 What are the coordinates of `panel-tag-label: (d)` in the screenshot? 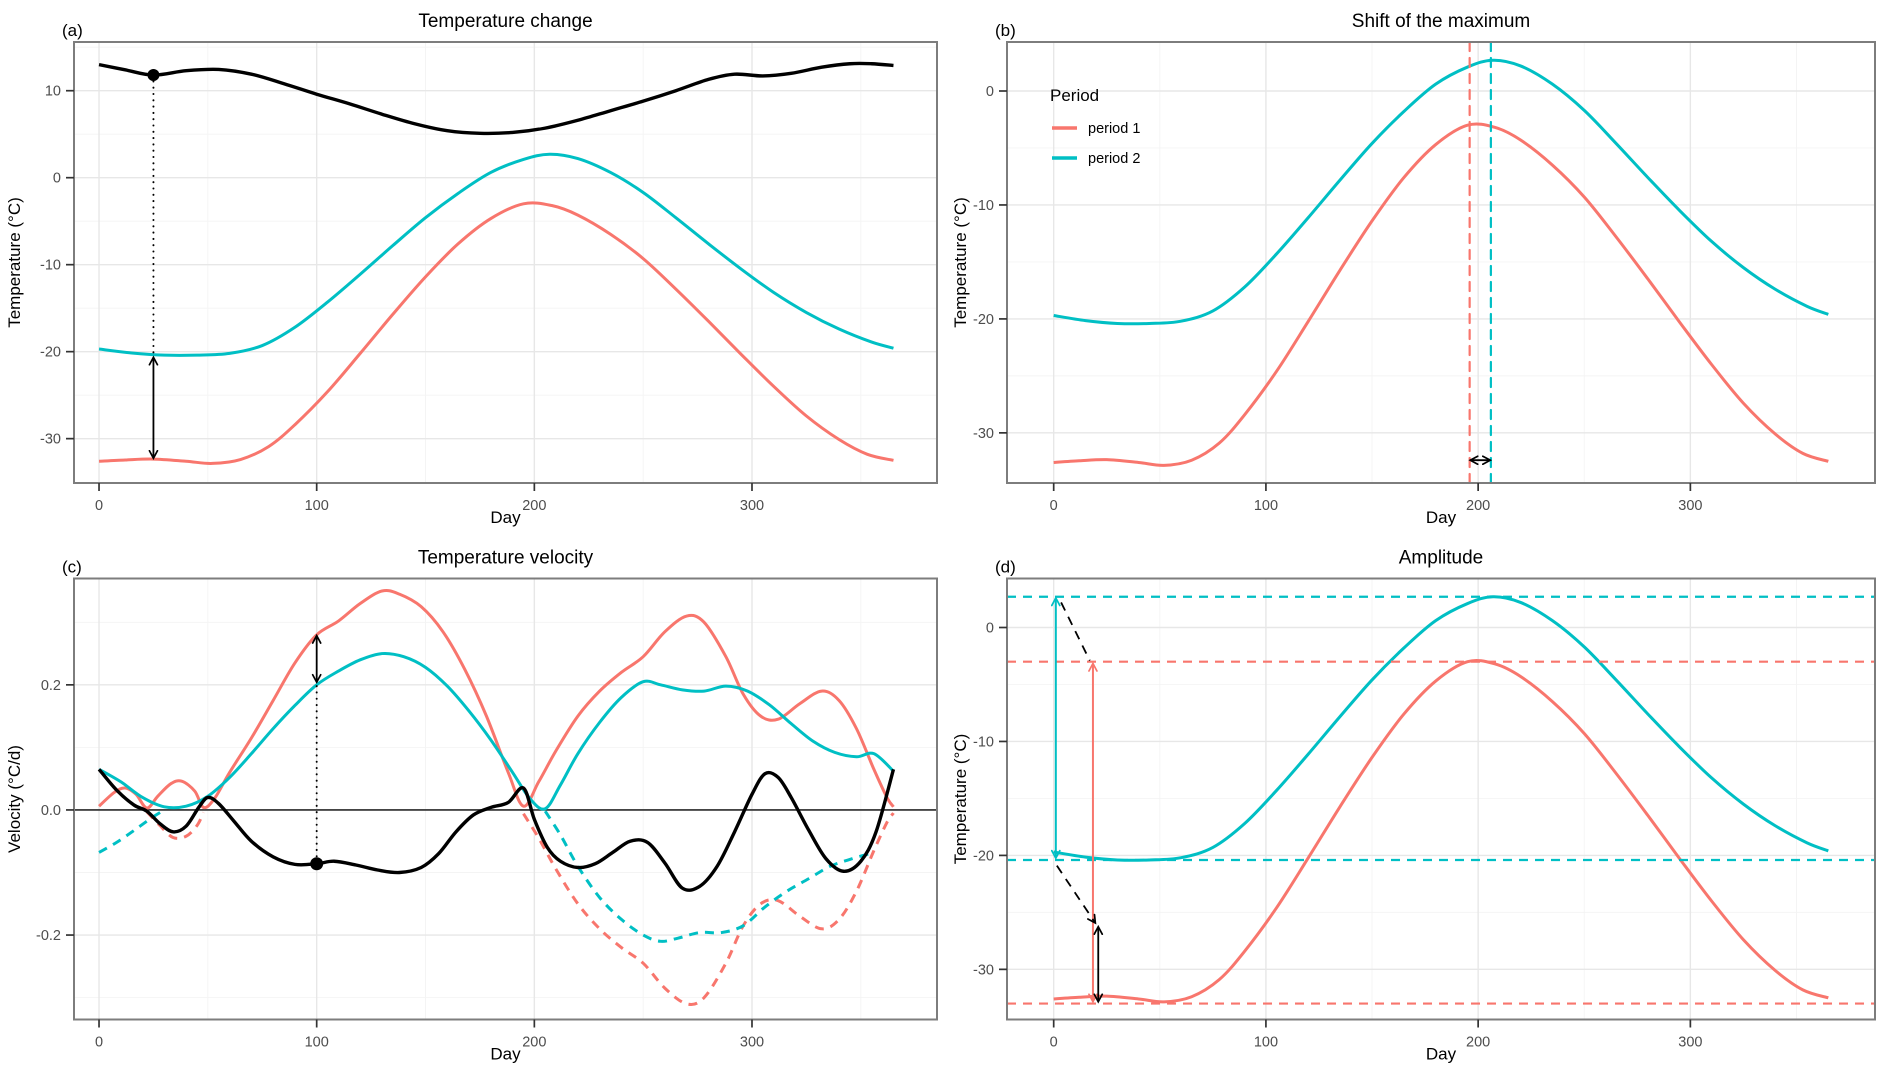 It's located at (1005, 567).